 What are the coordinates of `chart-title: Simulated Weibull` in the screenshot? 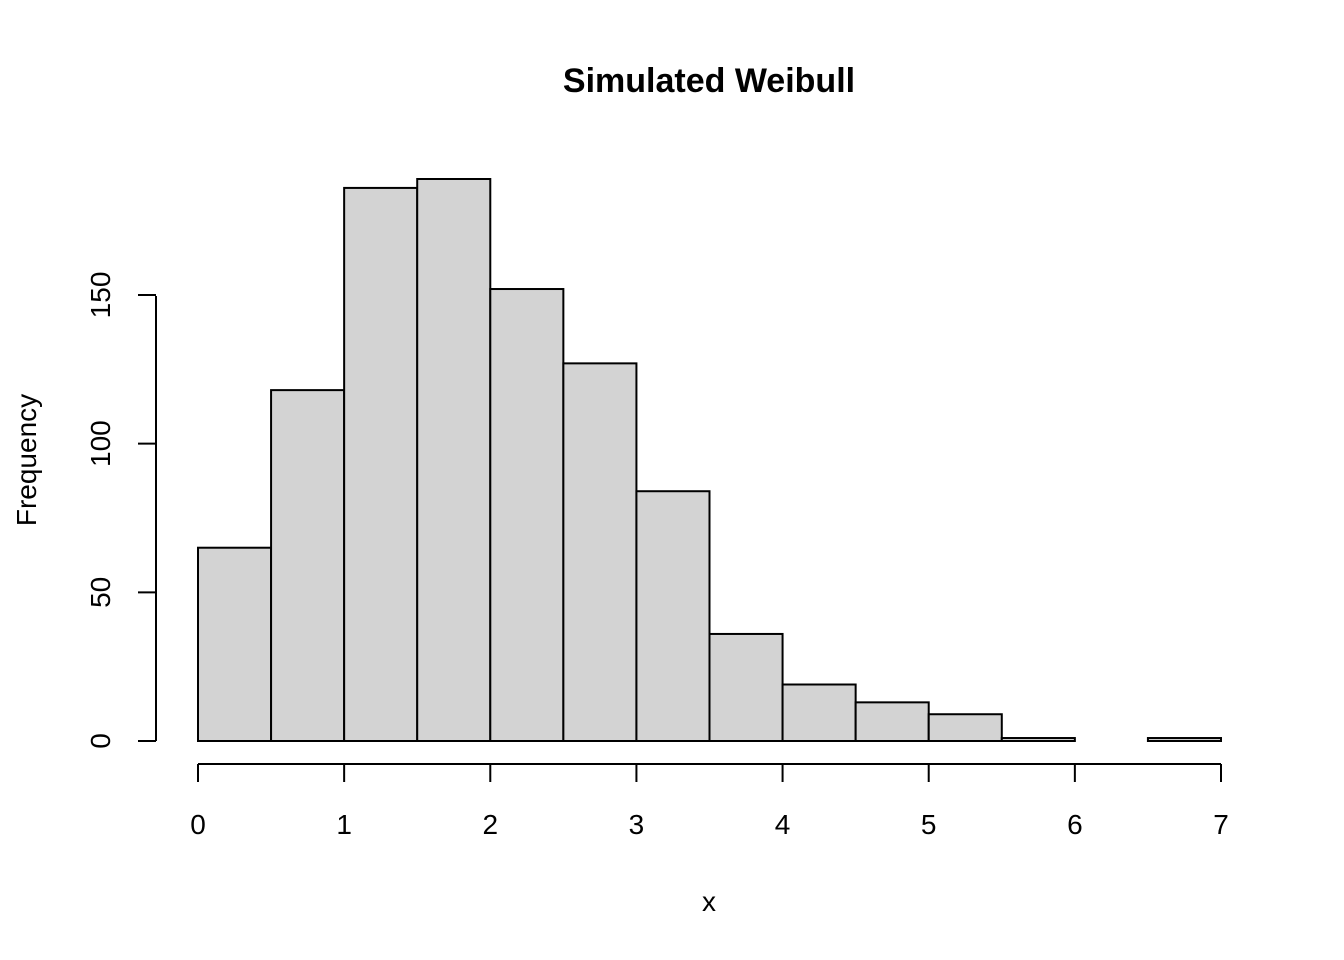 It's located at (709, 81).